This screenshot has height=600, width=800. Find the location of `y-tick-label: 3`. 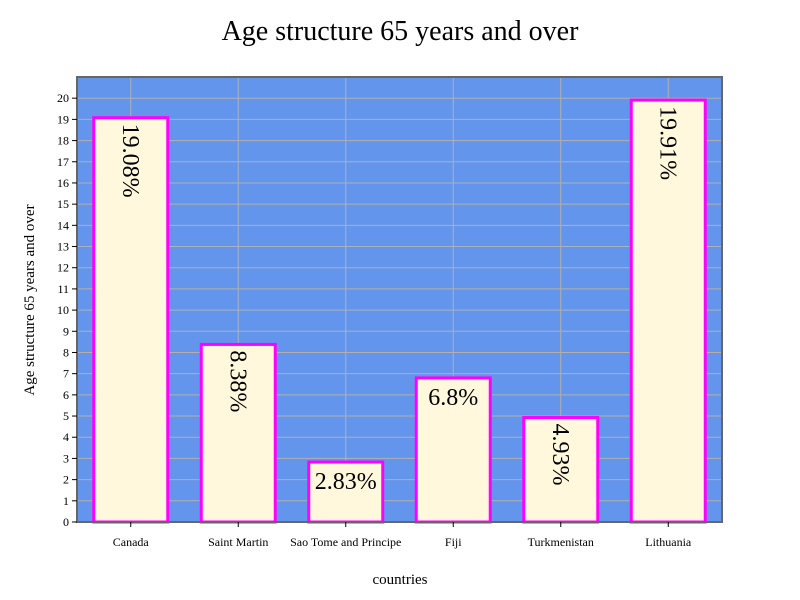

y-tick-label: 3 is located at coordinates (66, 458).